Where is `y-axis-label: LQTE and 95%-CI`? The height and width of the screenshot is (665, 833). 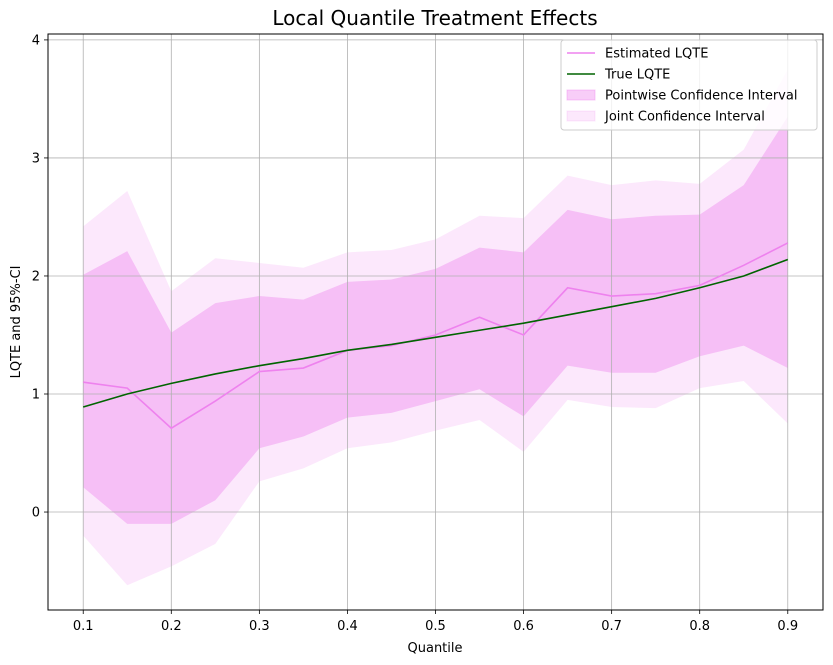
y-axis-label: LQTE and 95%-CI is located at coordinates (16, 322).